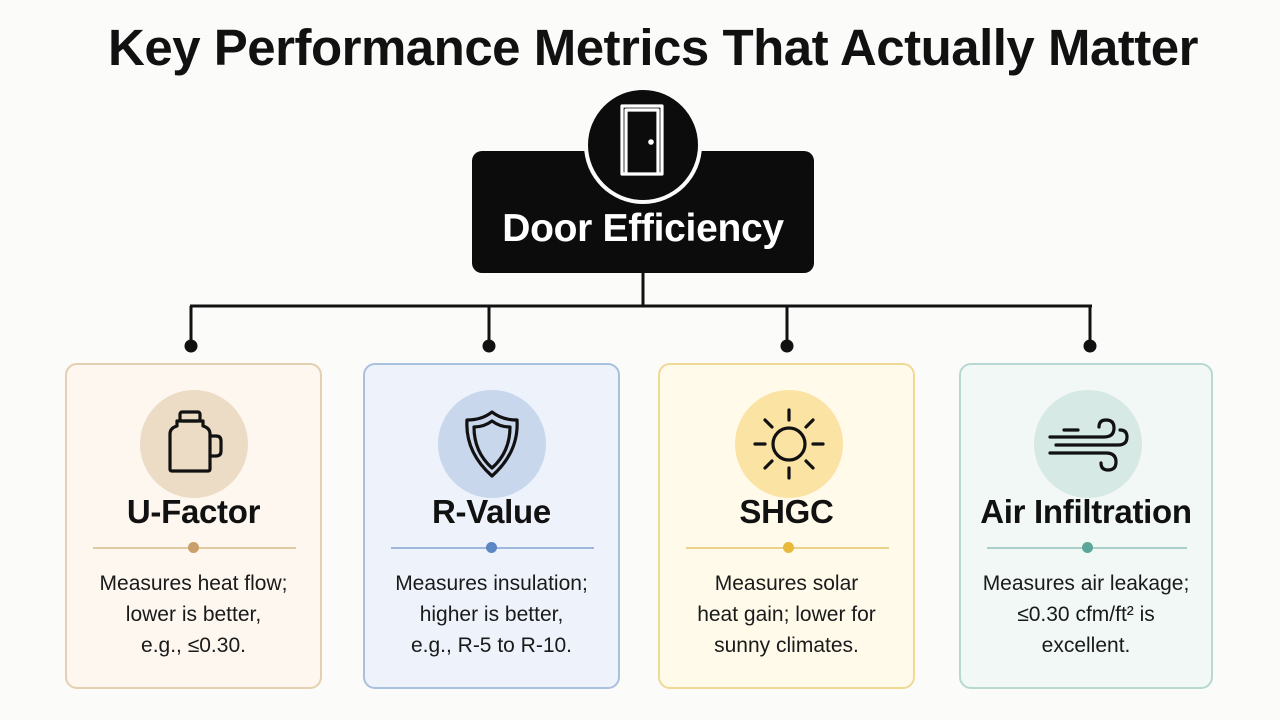 This screenshot has height=720, width=1280. What do you see at coordinates (491, 645) in the screenshot?
I see `description-line: e.g., R-5 to R-10.` at bounding box center [491, 645].